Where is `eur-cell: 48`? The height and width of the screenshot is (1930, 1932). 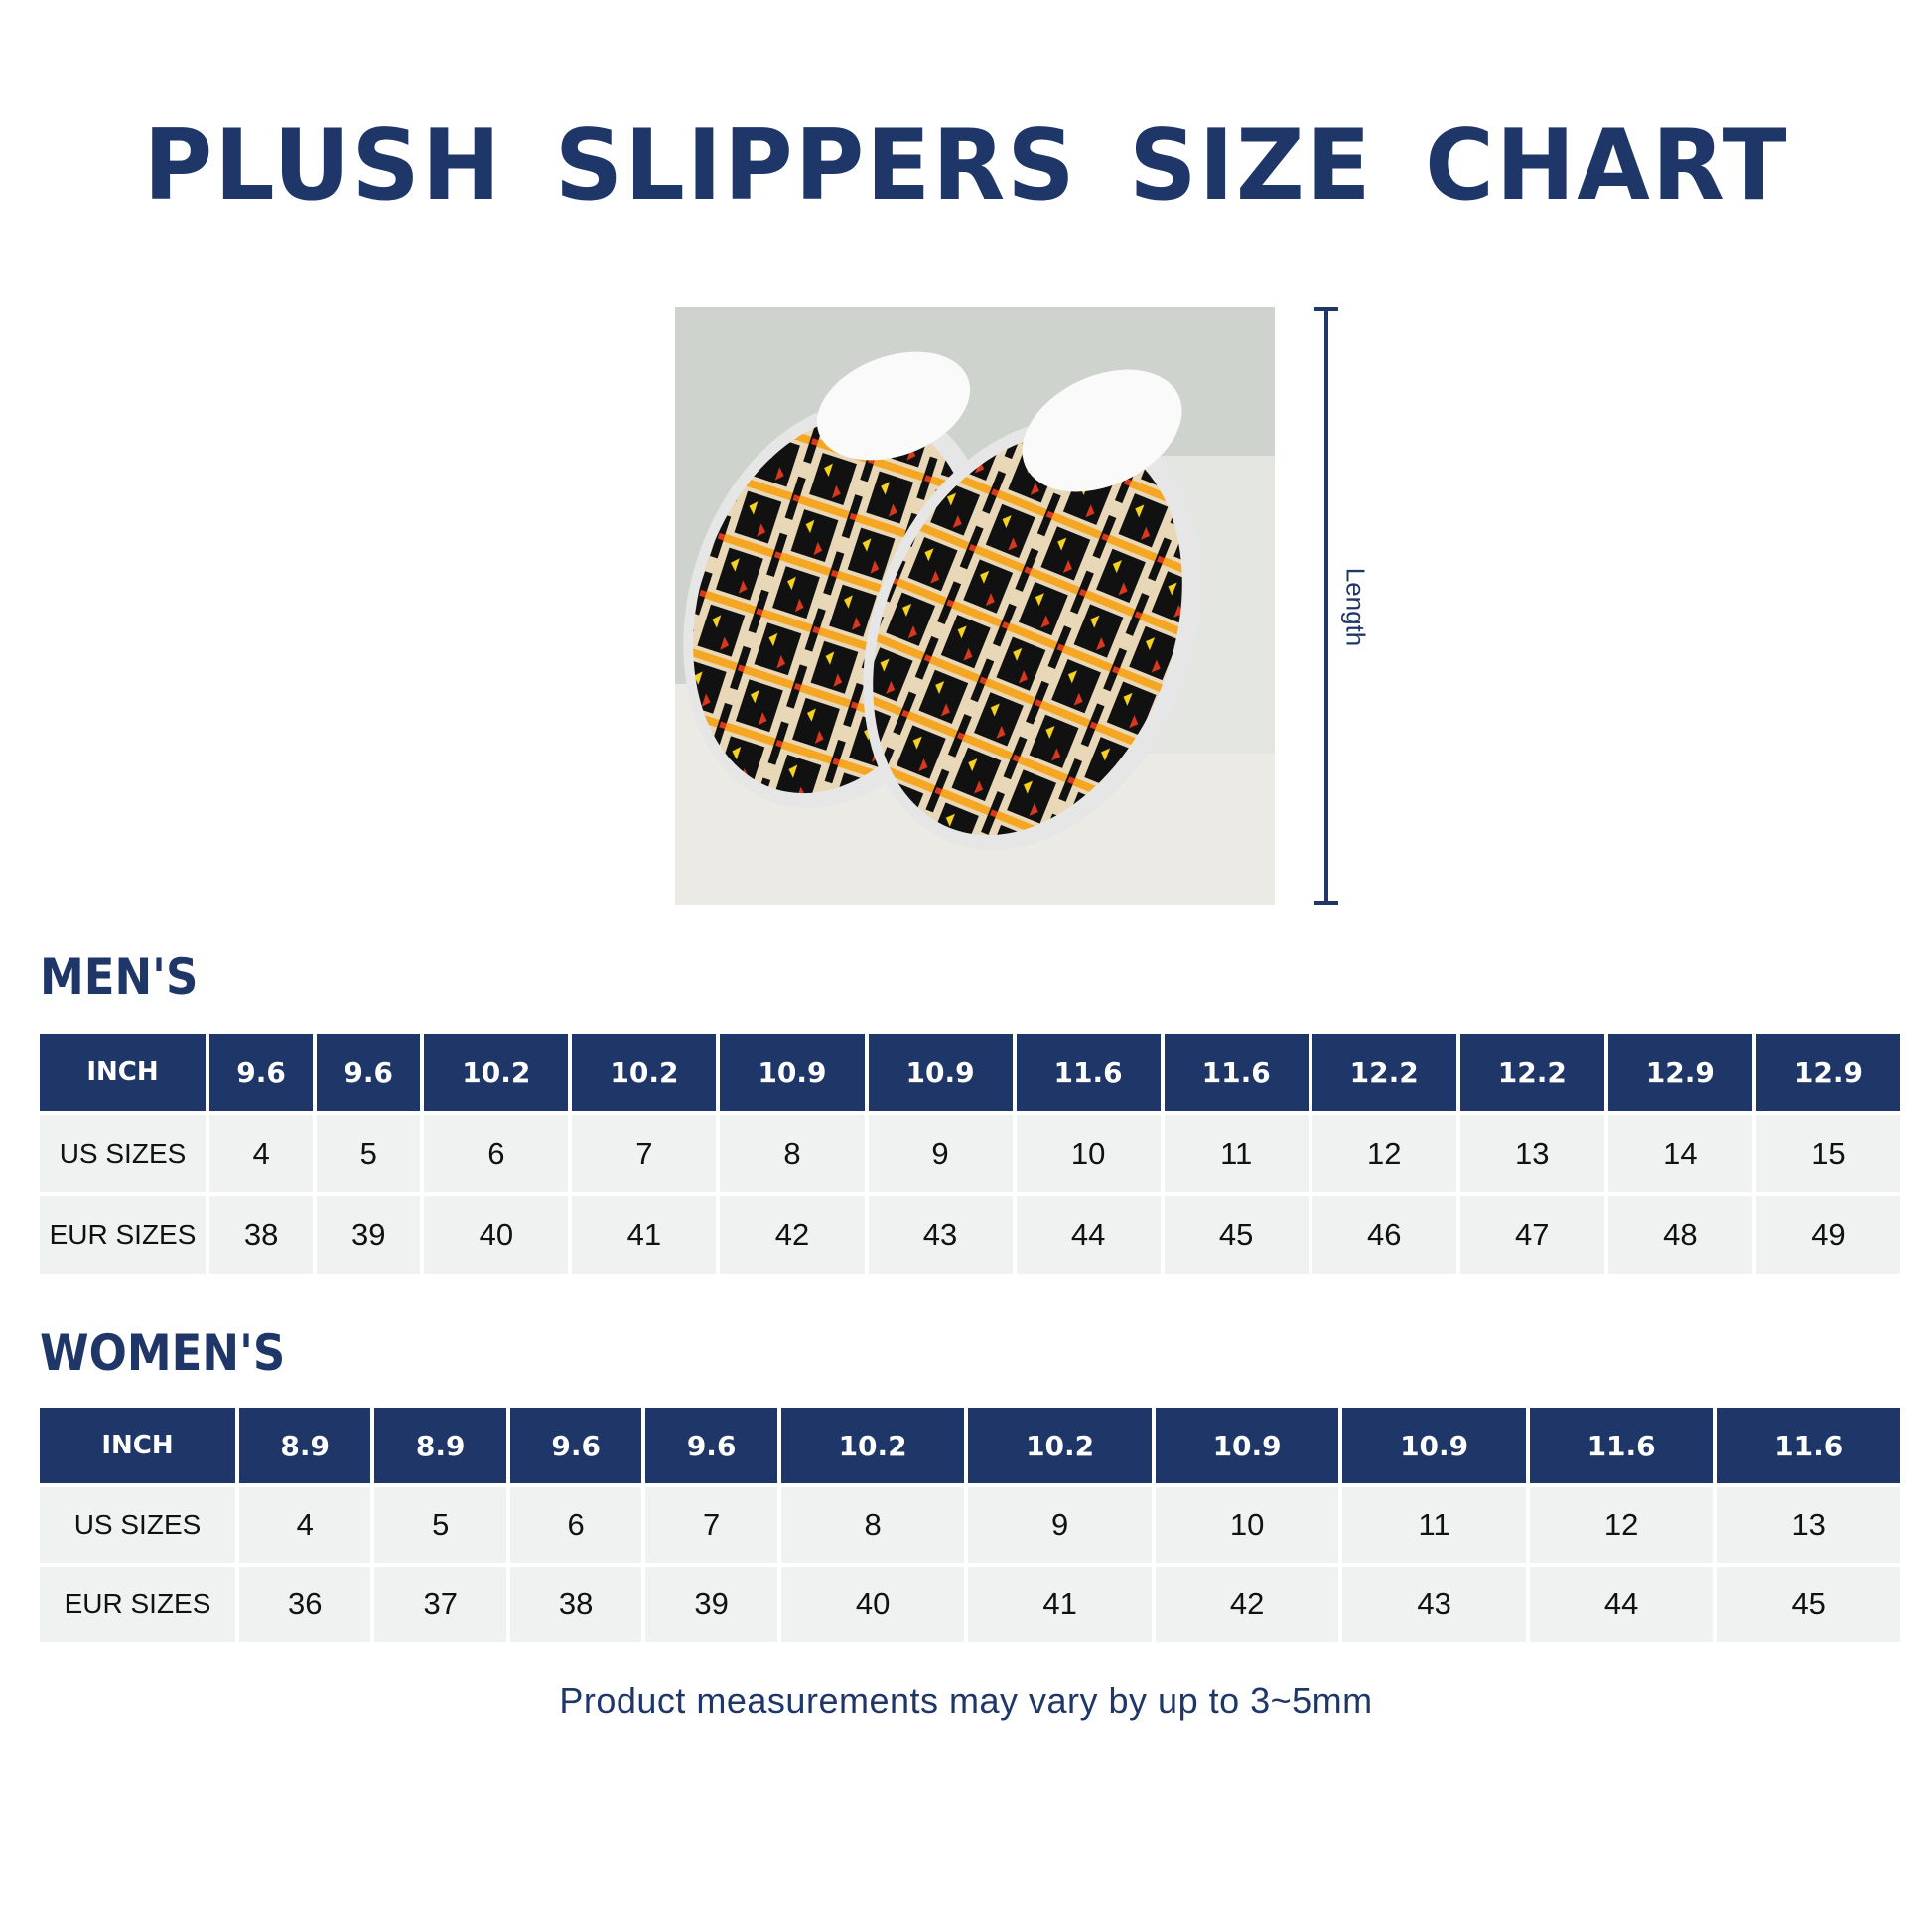
eur-cell: 48 is located at coordinates (1679, 1235).